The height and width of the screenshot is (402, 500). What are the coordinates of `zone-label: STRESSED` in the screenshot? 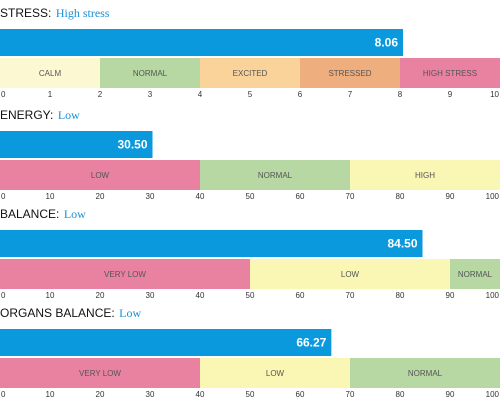 It's located at (349, 73).